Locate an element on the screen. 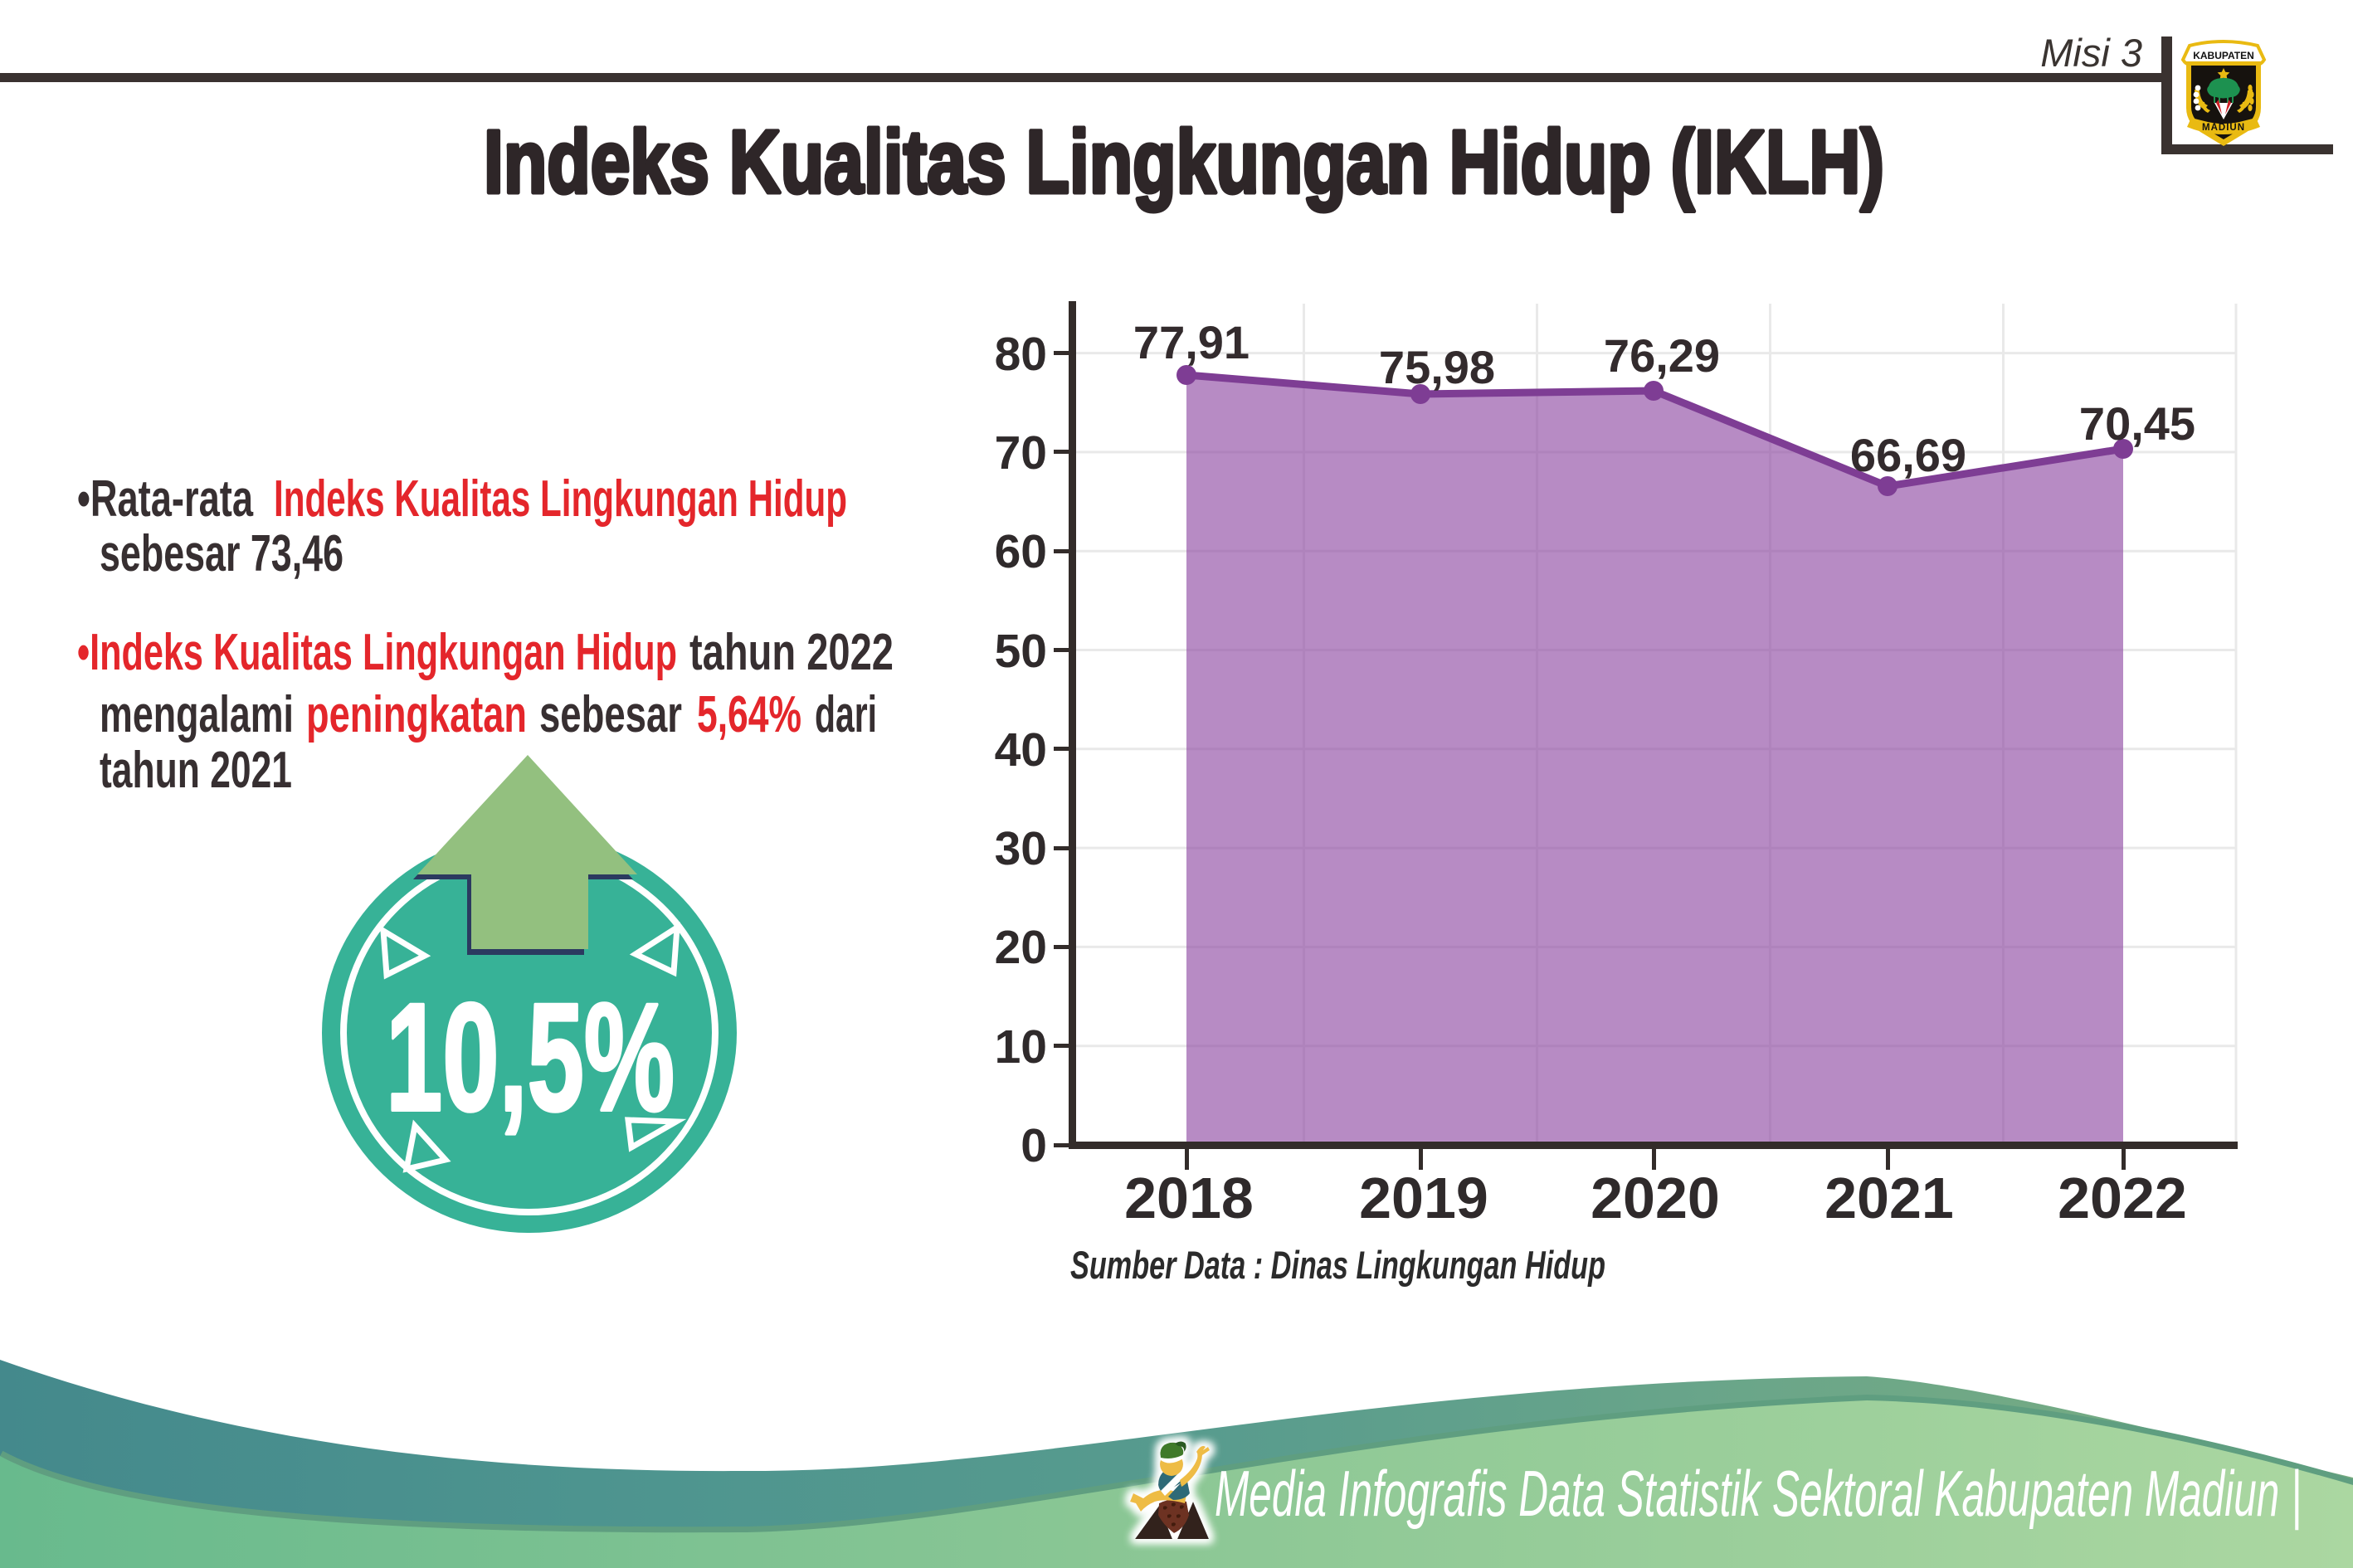  svg-text: sebesar 73,46 is located at coordinates (221, 553).